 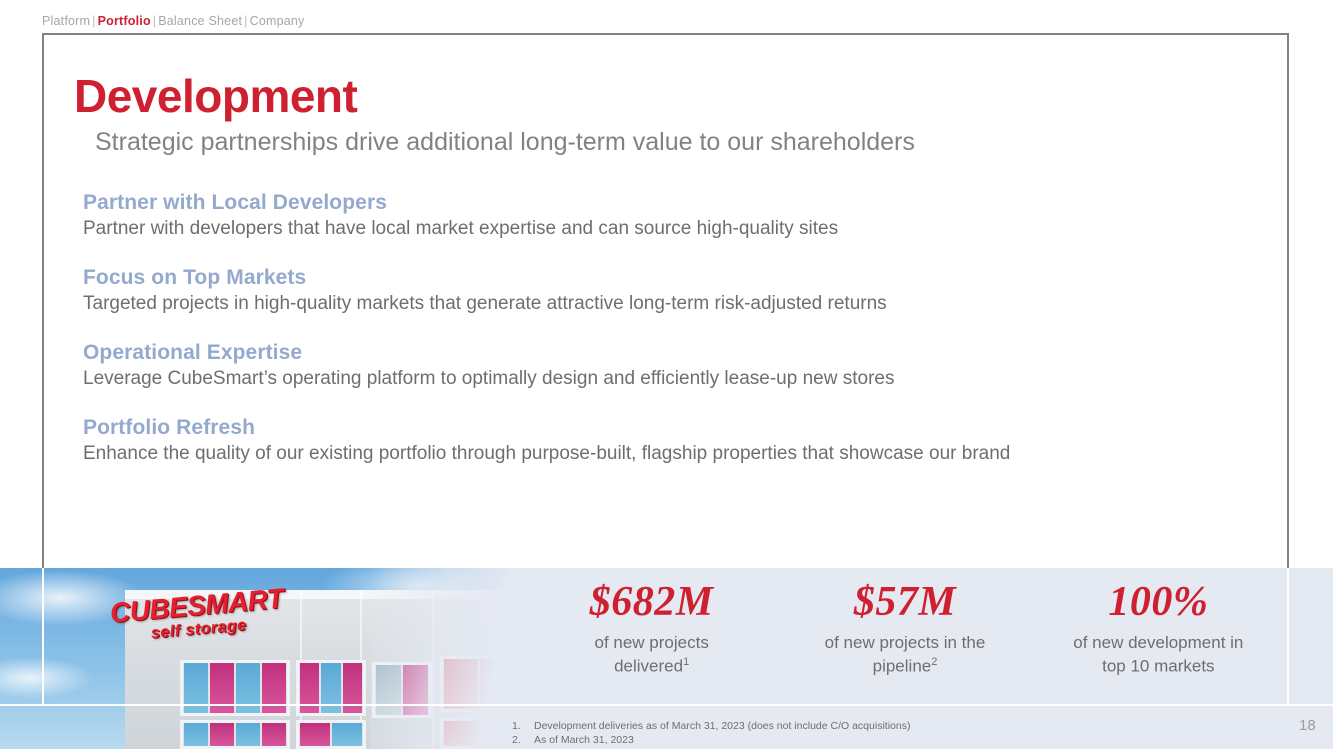 What do you see at coordinates (1288, 636) in the screenshot?
I see `frame-line-right` at bounding box center [1288, 636].